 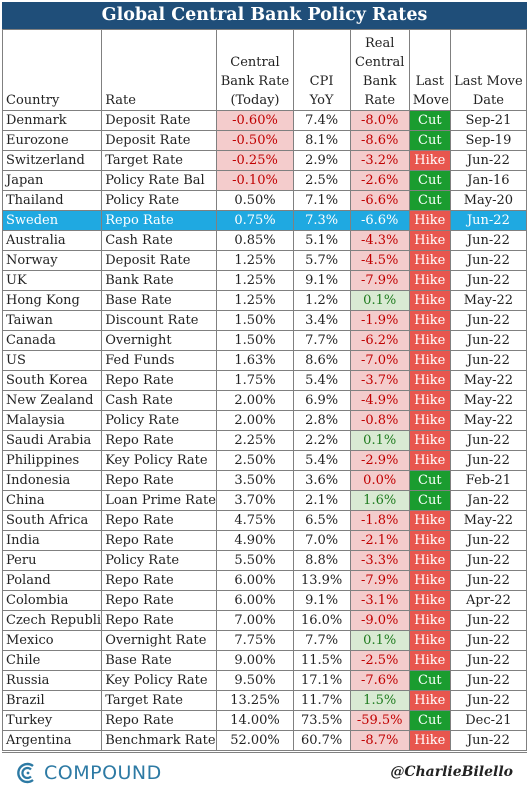 I want to click on rate-cell: Benchmark Rate, so click(x=159, y=740).